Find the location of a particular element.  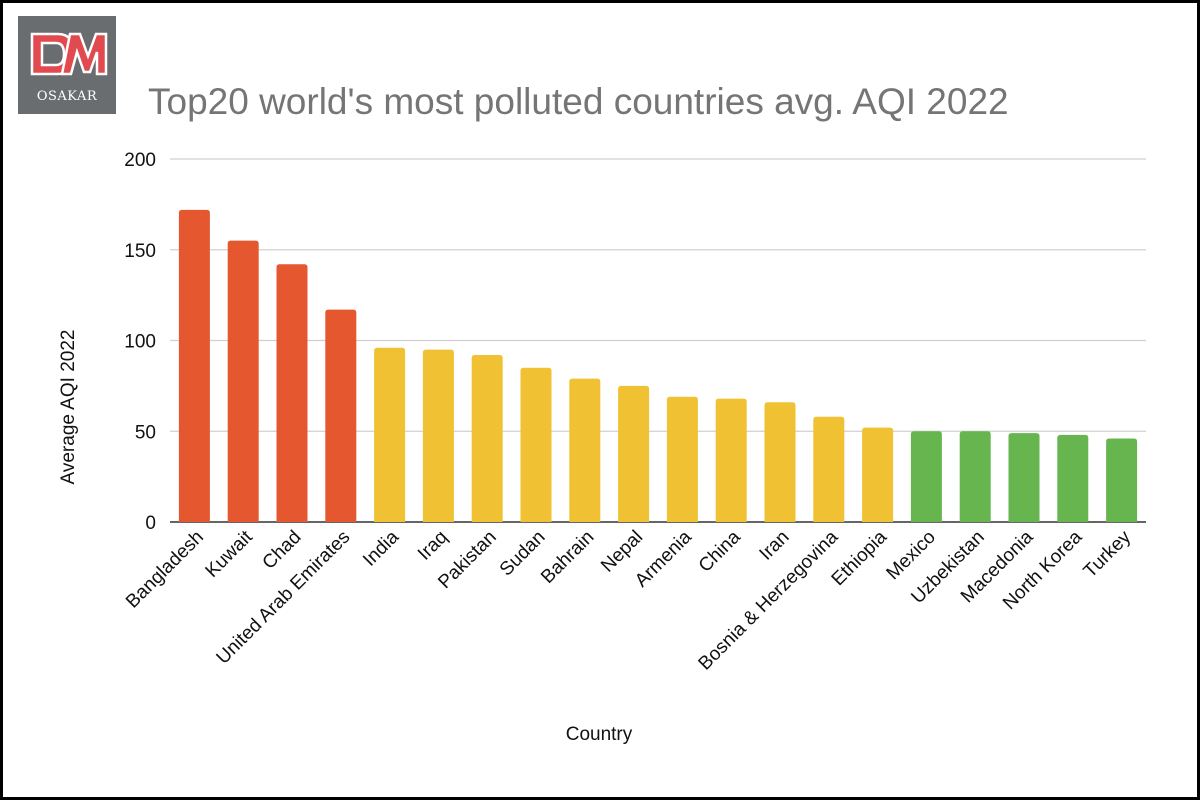

bar-uzbekistan is located at coordinates (975, 476).